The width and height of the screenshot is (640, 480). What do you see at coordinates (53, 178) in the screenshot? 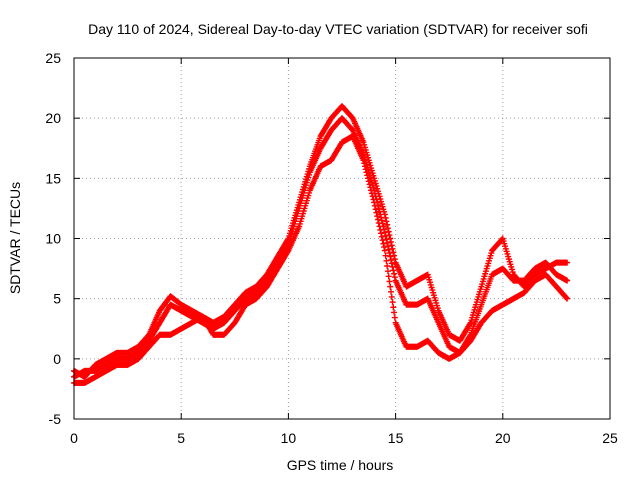
I see `y-tick-label: 15` at bounding box center [53, 178].